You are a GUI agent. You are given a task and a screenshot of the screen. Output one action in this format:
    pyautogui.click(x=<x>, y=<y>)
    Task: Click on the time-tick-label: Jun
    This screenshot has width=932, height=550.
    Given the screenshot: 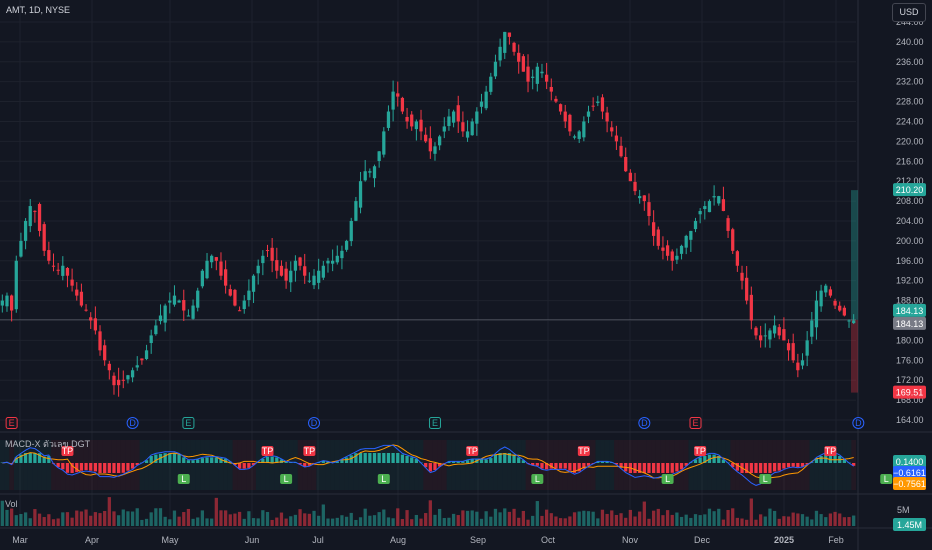 What is the action you would take?
    pyautogui.click(x=252, y=540)
    